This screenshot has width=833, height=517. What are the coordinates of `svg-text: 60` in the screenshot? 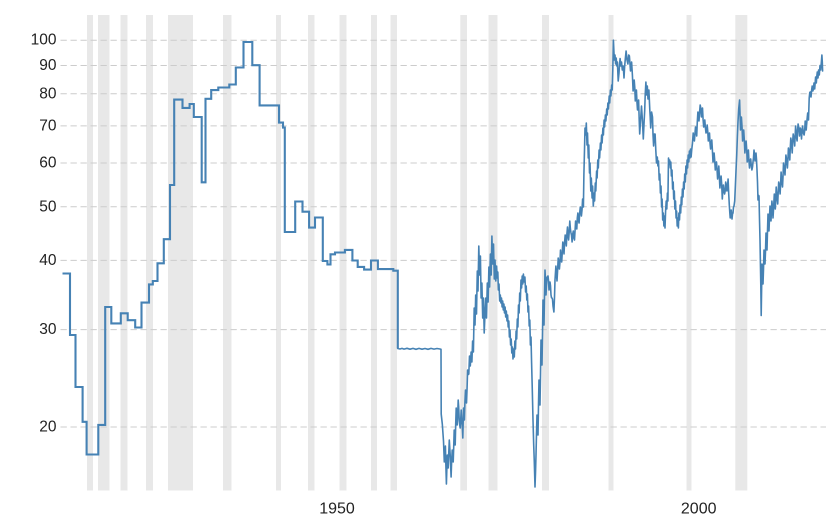 It's located at (48, 163).